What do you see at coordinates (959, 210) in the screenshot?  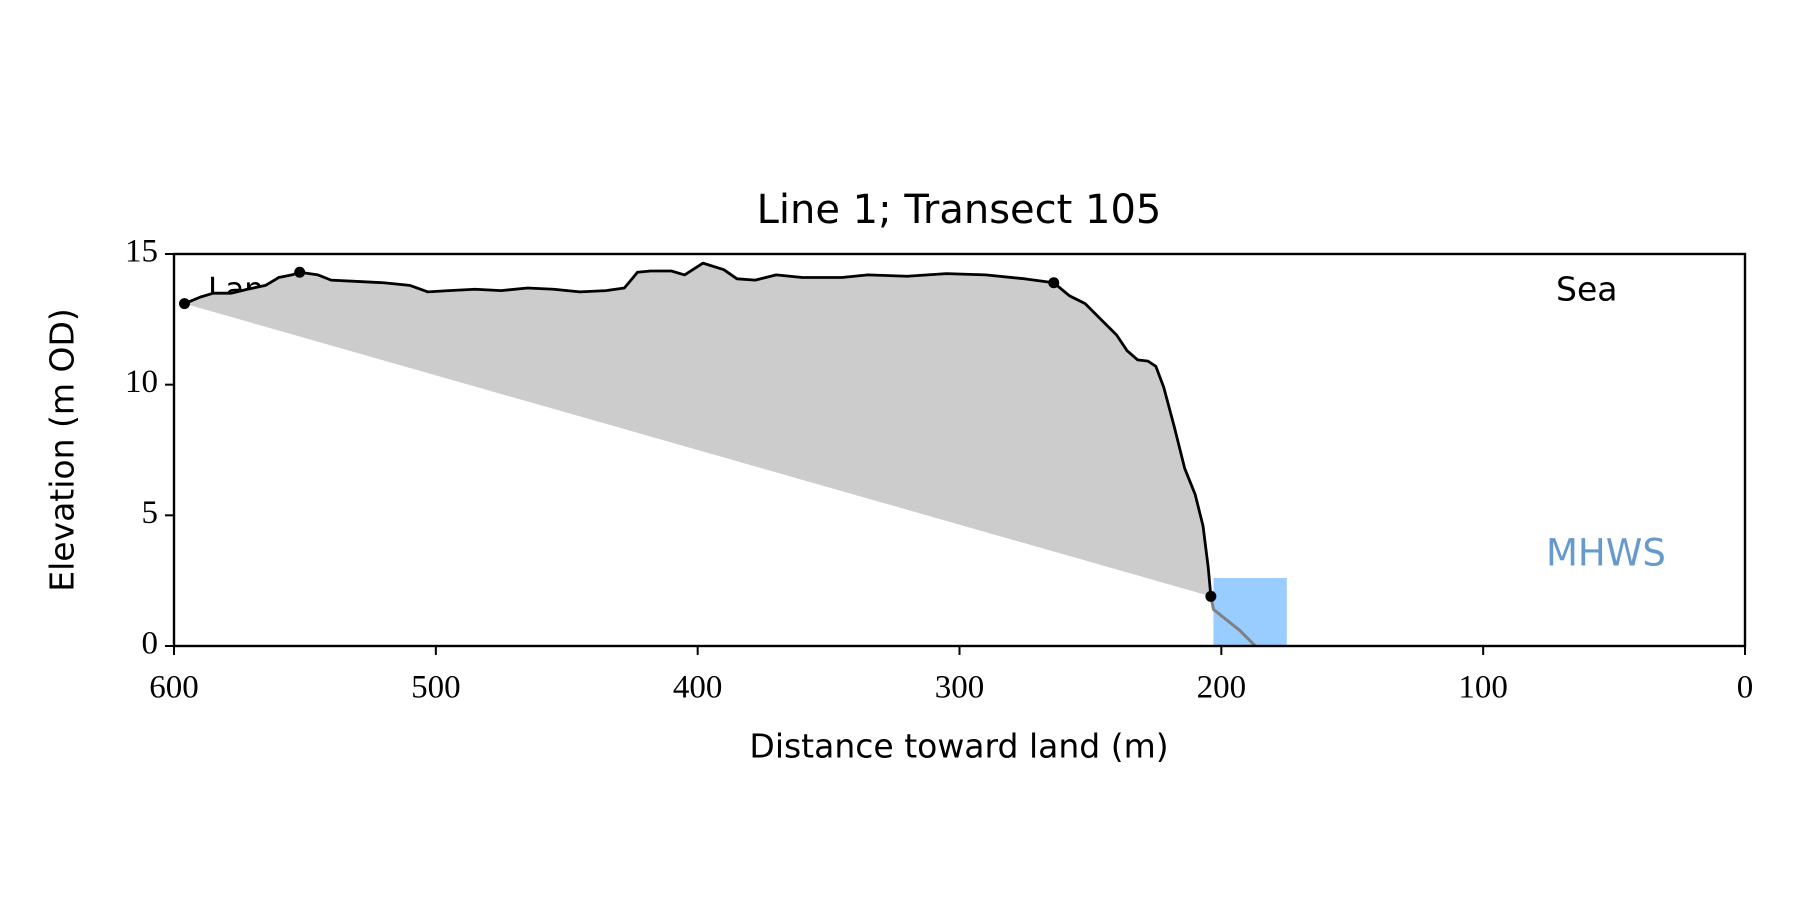 I see `chart-title: Line 1; Transect 105` at bounding box center [959, 210].